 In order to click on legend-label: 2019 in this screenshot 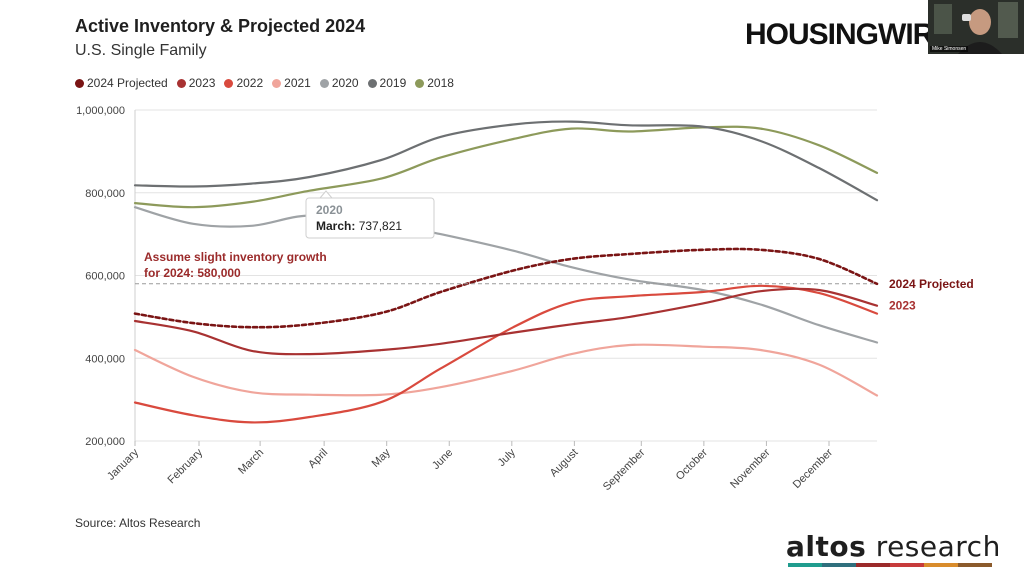, I will do `click(393, 83)`.